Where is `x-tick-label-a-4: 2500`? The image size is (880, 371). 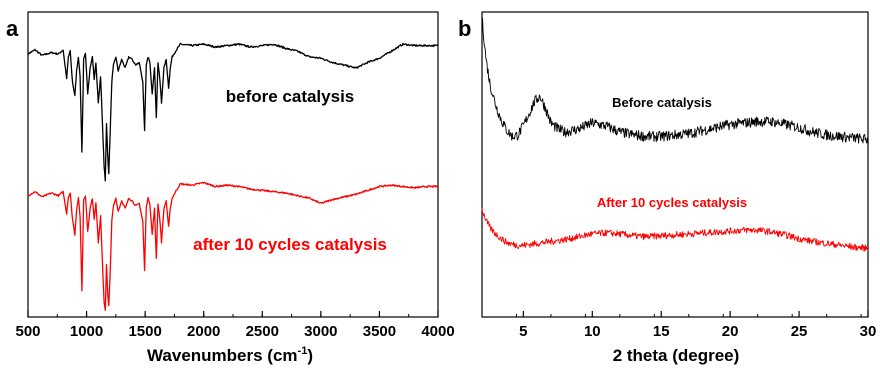 x-tick-label-a-4: 2500 is located at coordinates (262, 331).